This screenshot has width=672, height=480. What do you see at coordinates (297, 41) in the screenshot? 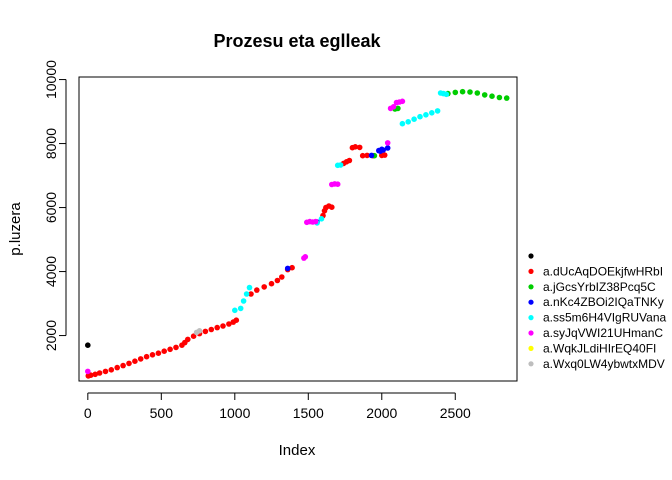
I see `chart-title: Prozesu eta eglleak` at bounding box center [297, 41].